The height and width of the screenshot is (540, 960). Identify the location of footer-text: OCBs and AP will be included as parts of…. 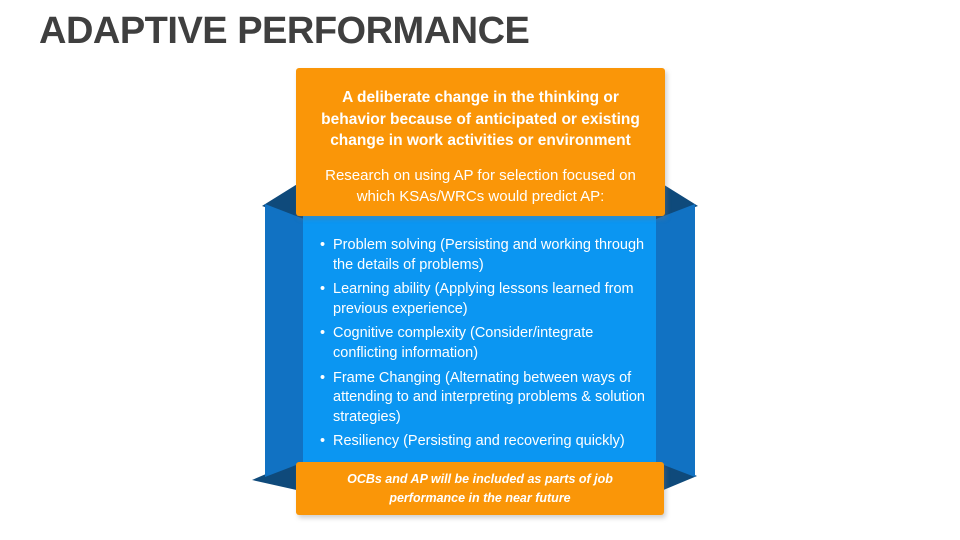
(480, 488).